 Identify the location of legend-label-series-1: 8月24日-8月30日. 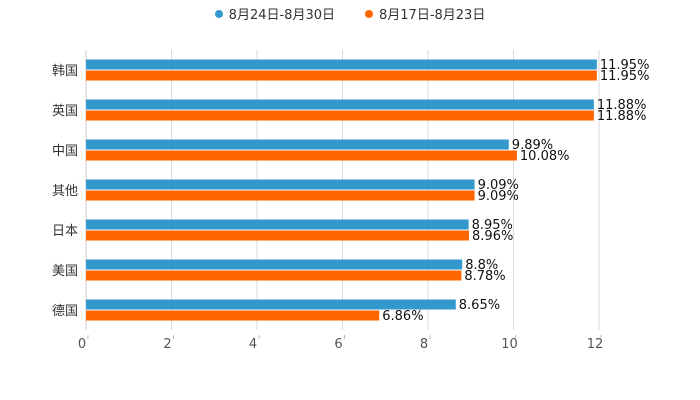
(281, 15).